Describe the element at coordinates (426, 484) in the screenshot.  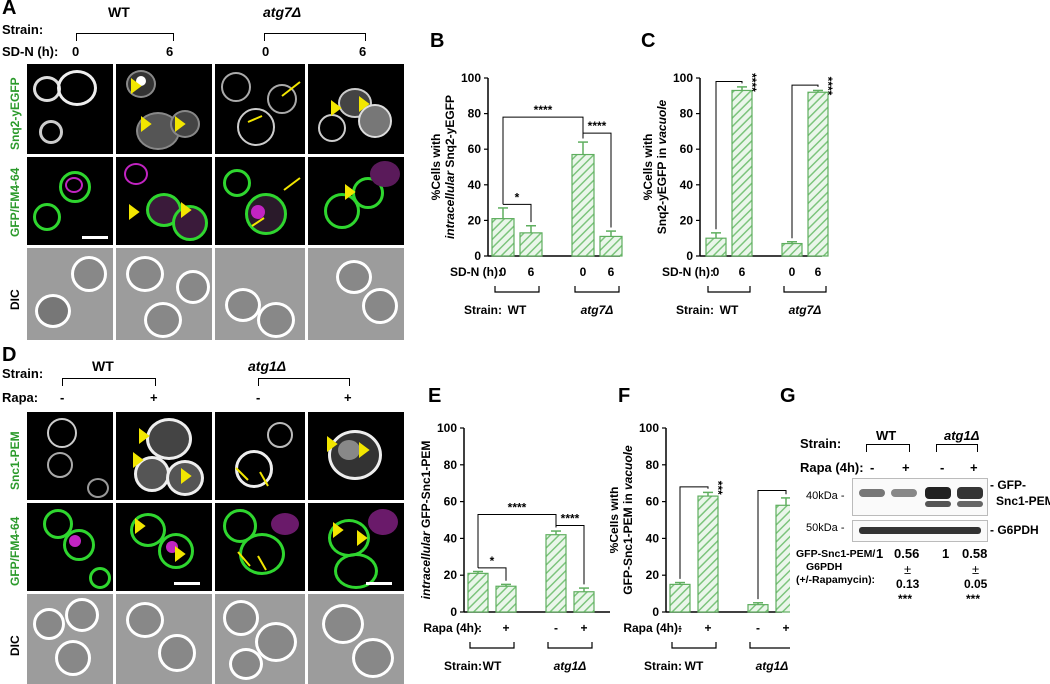
I see `y-label-post: GFP-Snc1-PEM` at that location.